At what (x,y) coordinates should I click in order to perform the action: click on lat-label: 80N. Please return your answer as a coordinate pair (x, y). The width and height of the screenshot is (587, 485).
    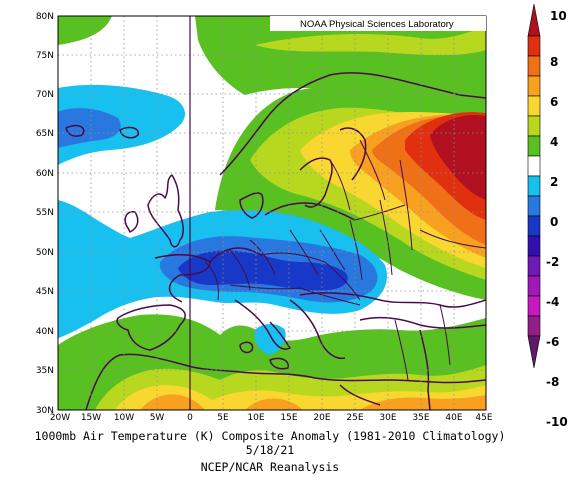
    Looking at the image, I should click on (45, 17).